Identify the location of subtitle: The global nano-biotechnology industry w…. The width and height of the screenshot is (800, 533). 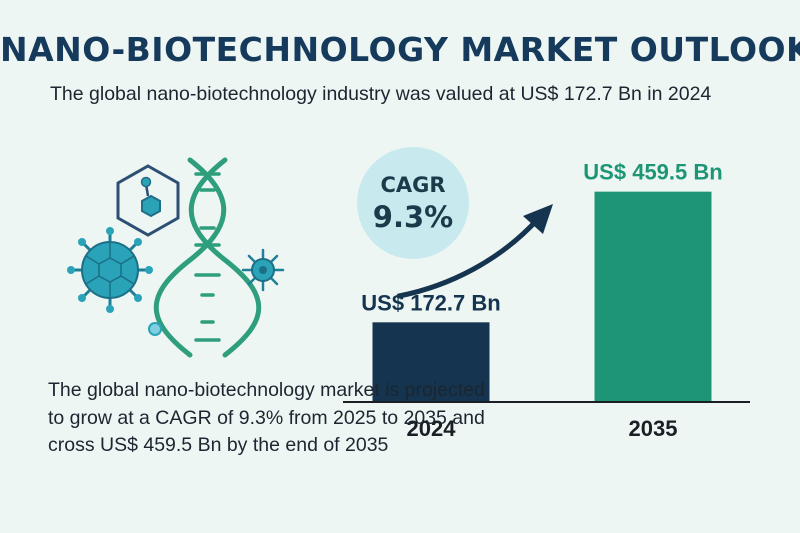
(381, 94).